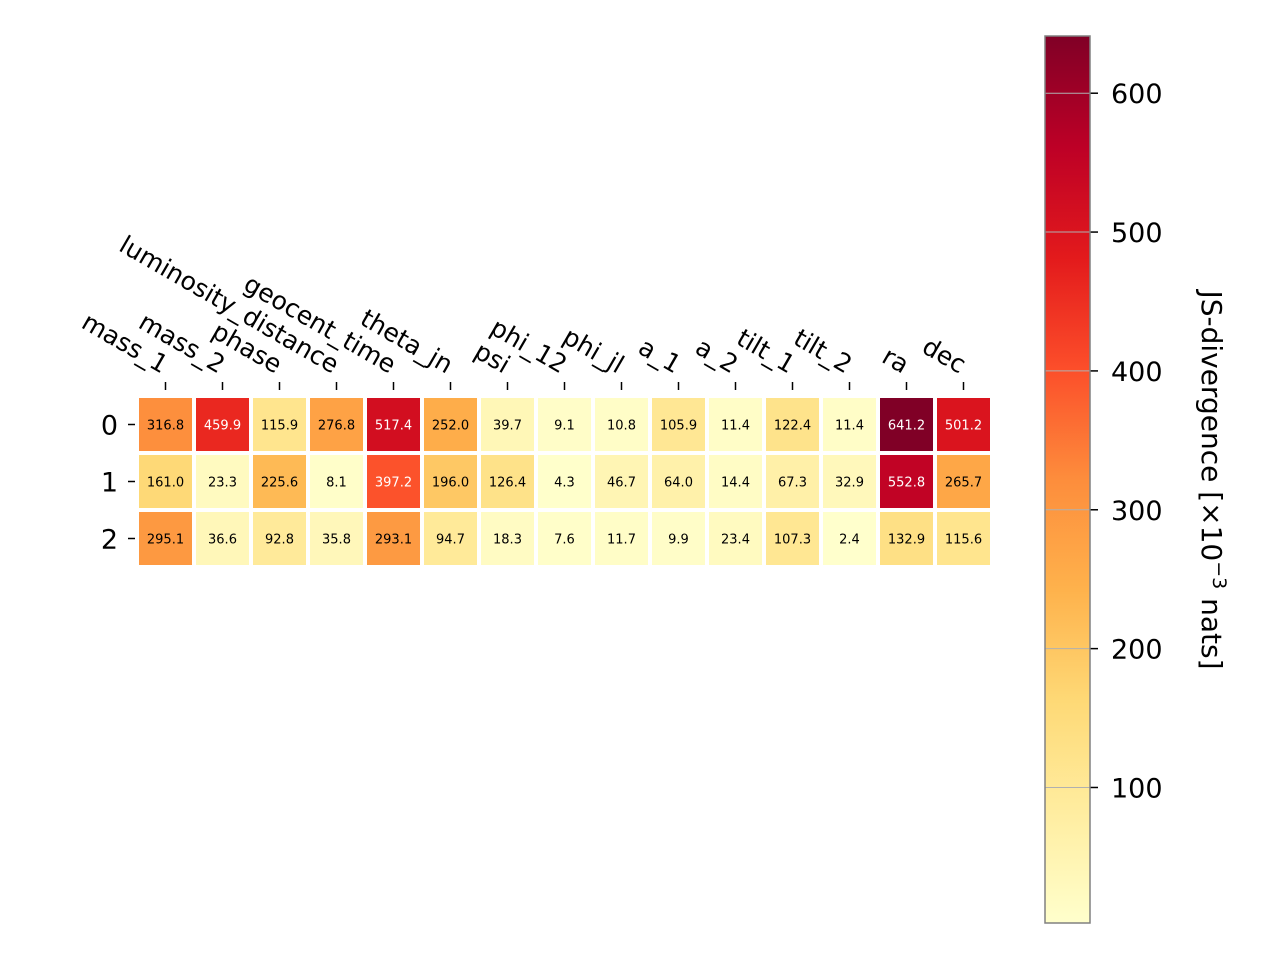  What do you see at coordinates (1137, 233) in the screenshot?
I see `colorbar-tick-label: 500` at bounding box center [1137, 233].